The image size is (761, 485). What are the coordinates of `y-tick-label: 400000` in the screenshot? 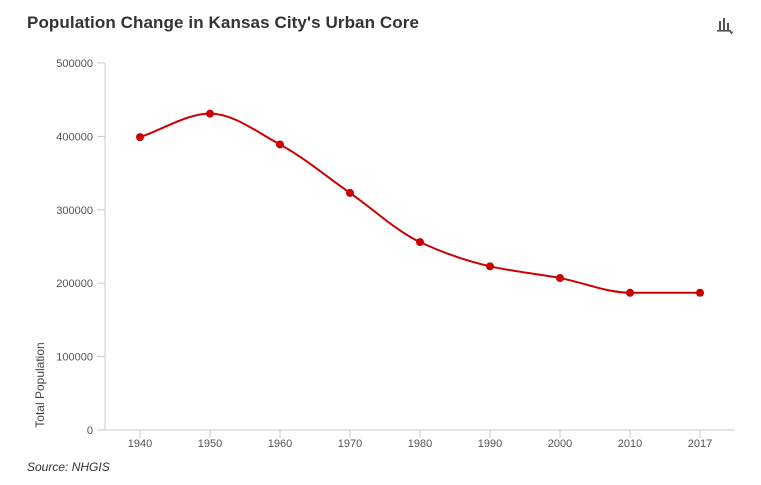 It's located at (74, 137).